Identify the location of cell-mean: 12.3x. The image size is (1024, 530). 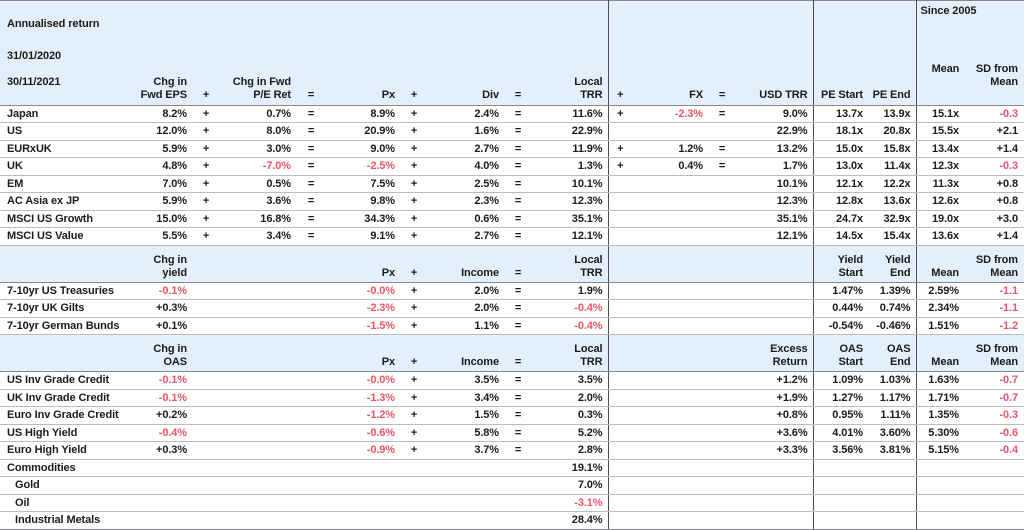
(940, 166).